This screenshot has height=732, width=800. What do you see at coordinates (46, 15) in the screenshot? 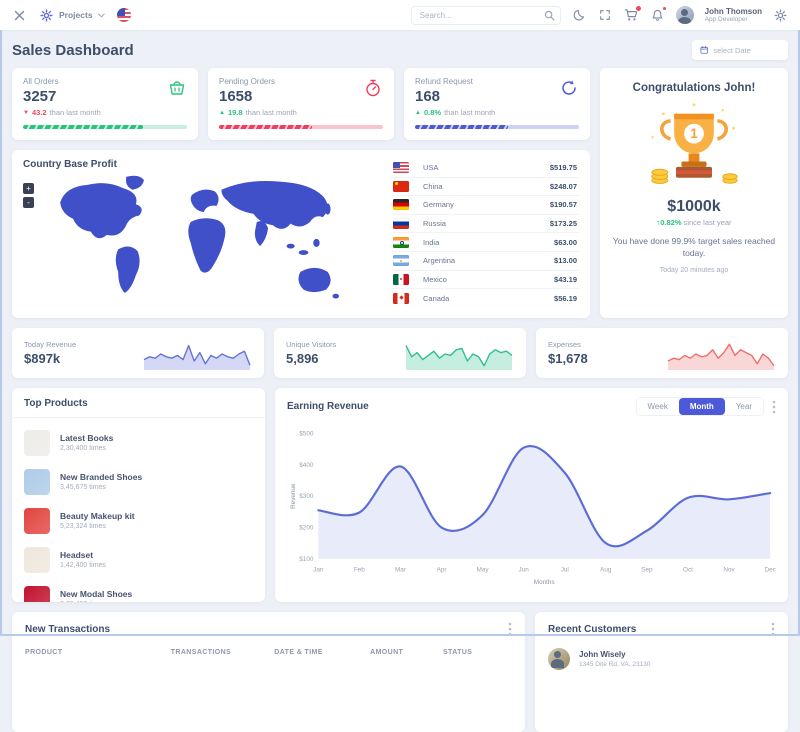
I see `gear-icon` at bounding box center [46, 15].